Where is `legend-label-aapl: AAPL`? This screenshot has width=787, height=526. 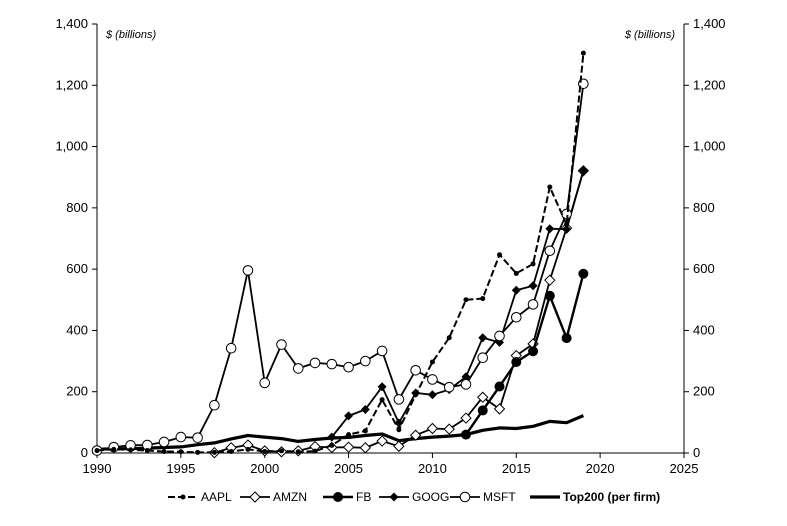
legend-label-aapl: AAPL is located at coordinates (216, 497).